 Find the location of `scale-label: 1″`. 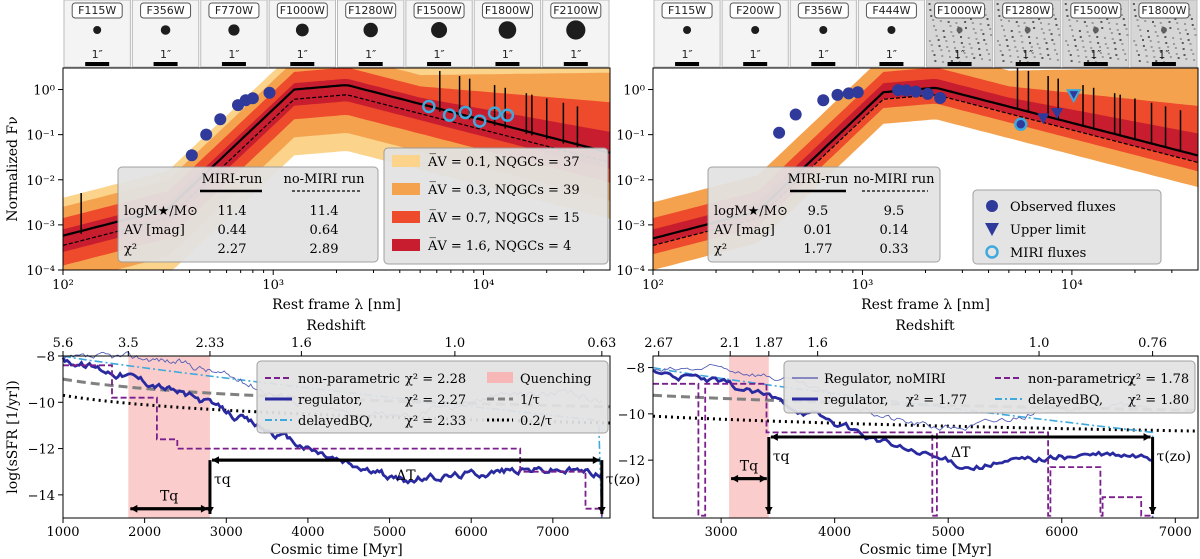

scale-label: 1″ is located at coordinates (755, 54).